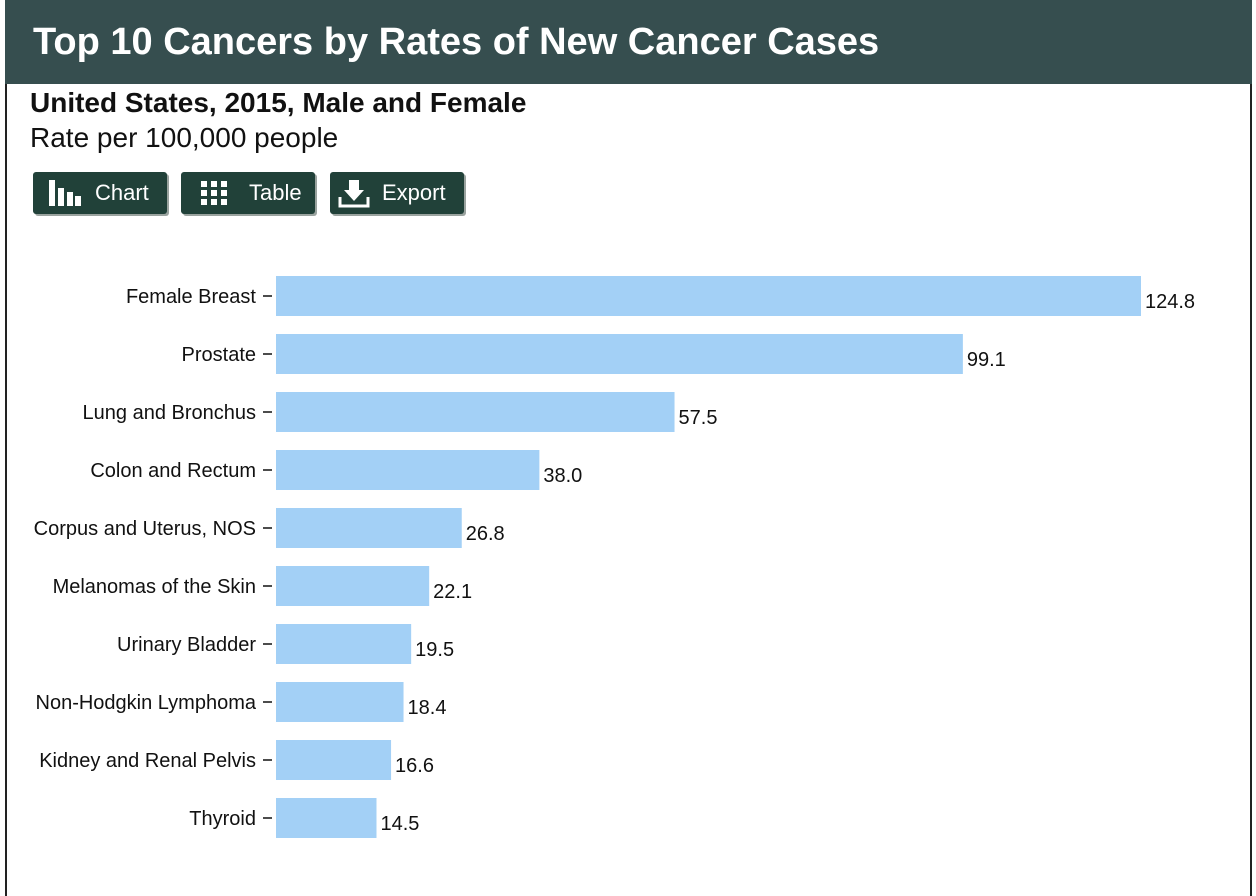  What do you see at coordinates (414, 192) in the screenshot?
I see `export-button-label: Export` at bounding box center [414, 192].